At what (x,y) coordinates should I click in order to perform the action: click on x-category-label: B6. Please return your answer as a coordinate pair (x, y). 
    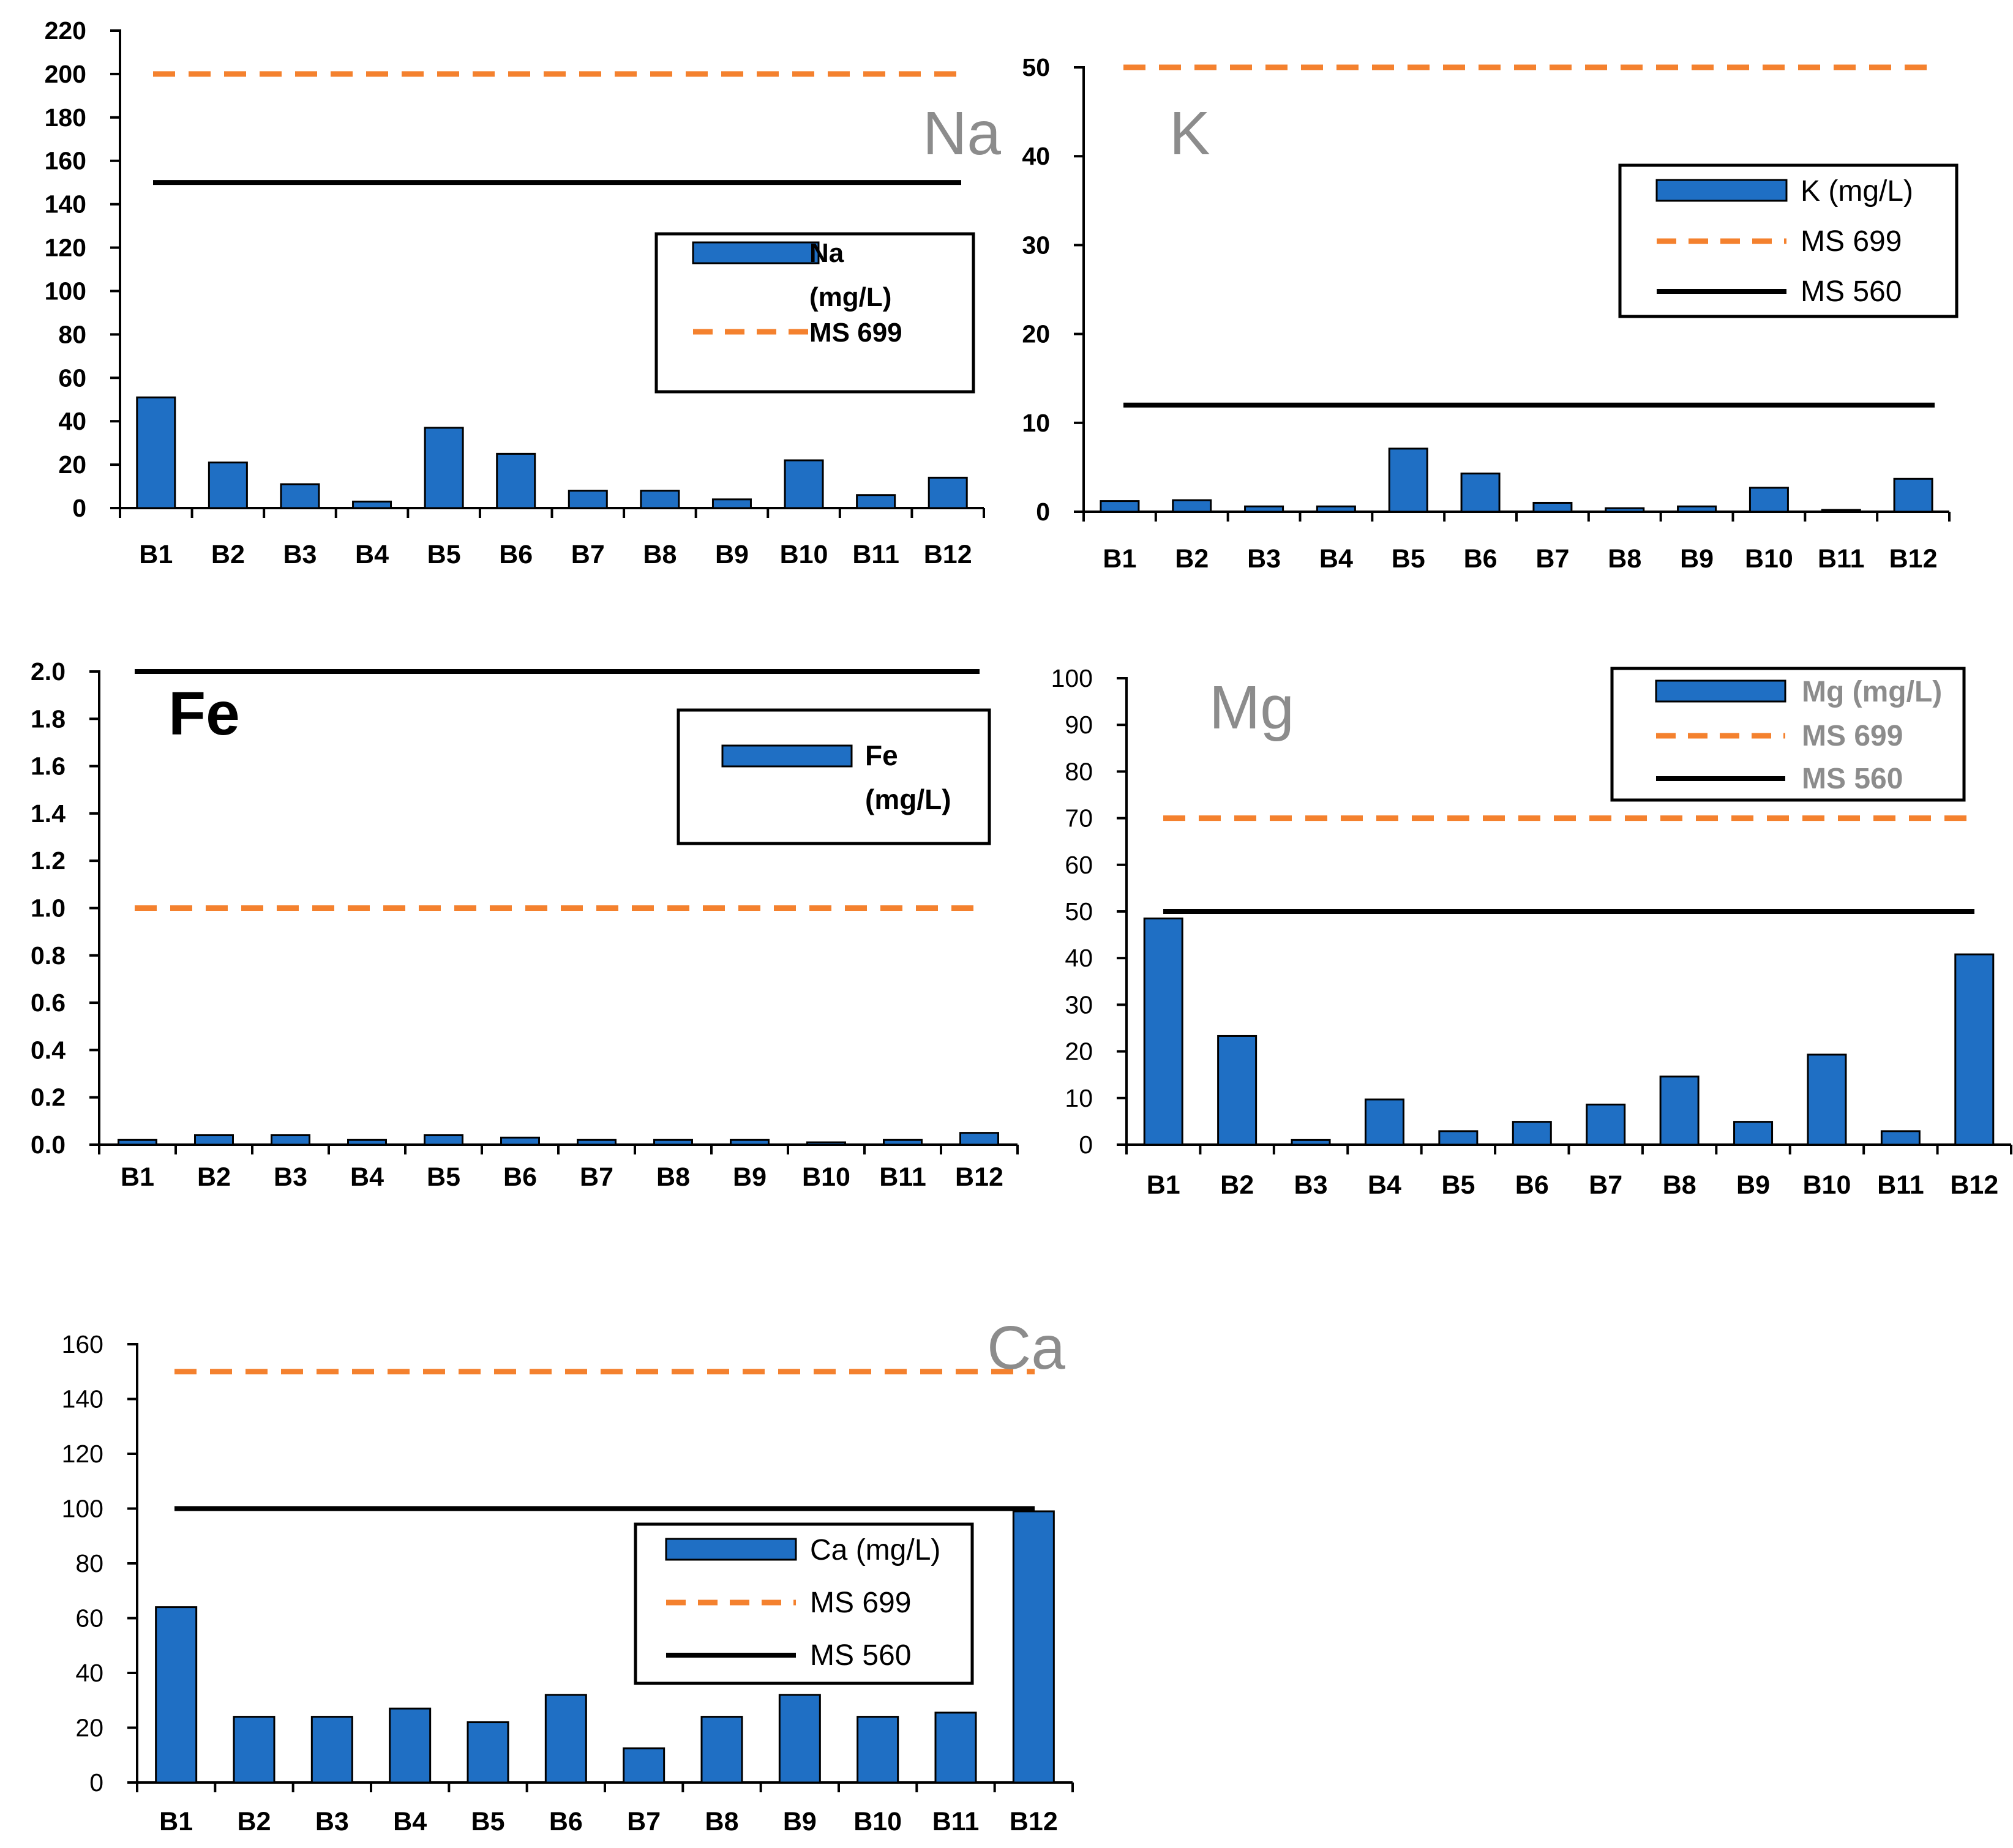
    Looking at the image, I should click on (516, 554).